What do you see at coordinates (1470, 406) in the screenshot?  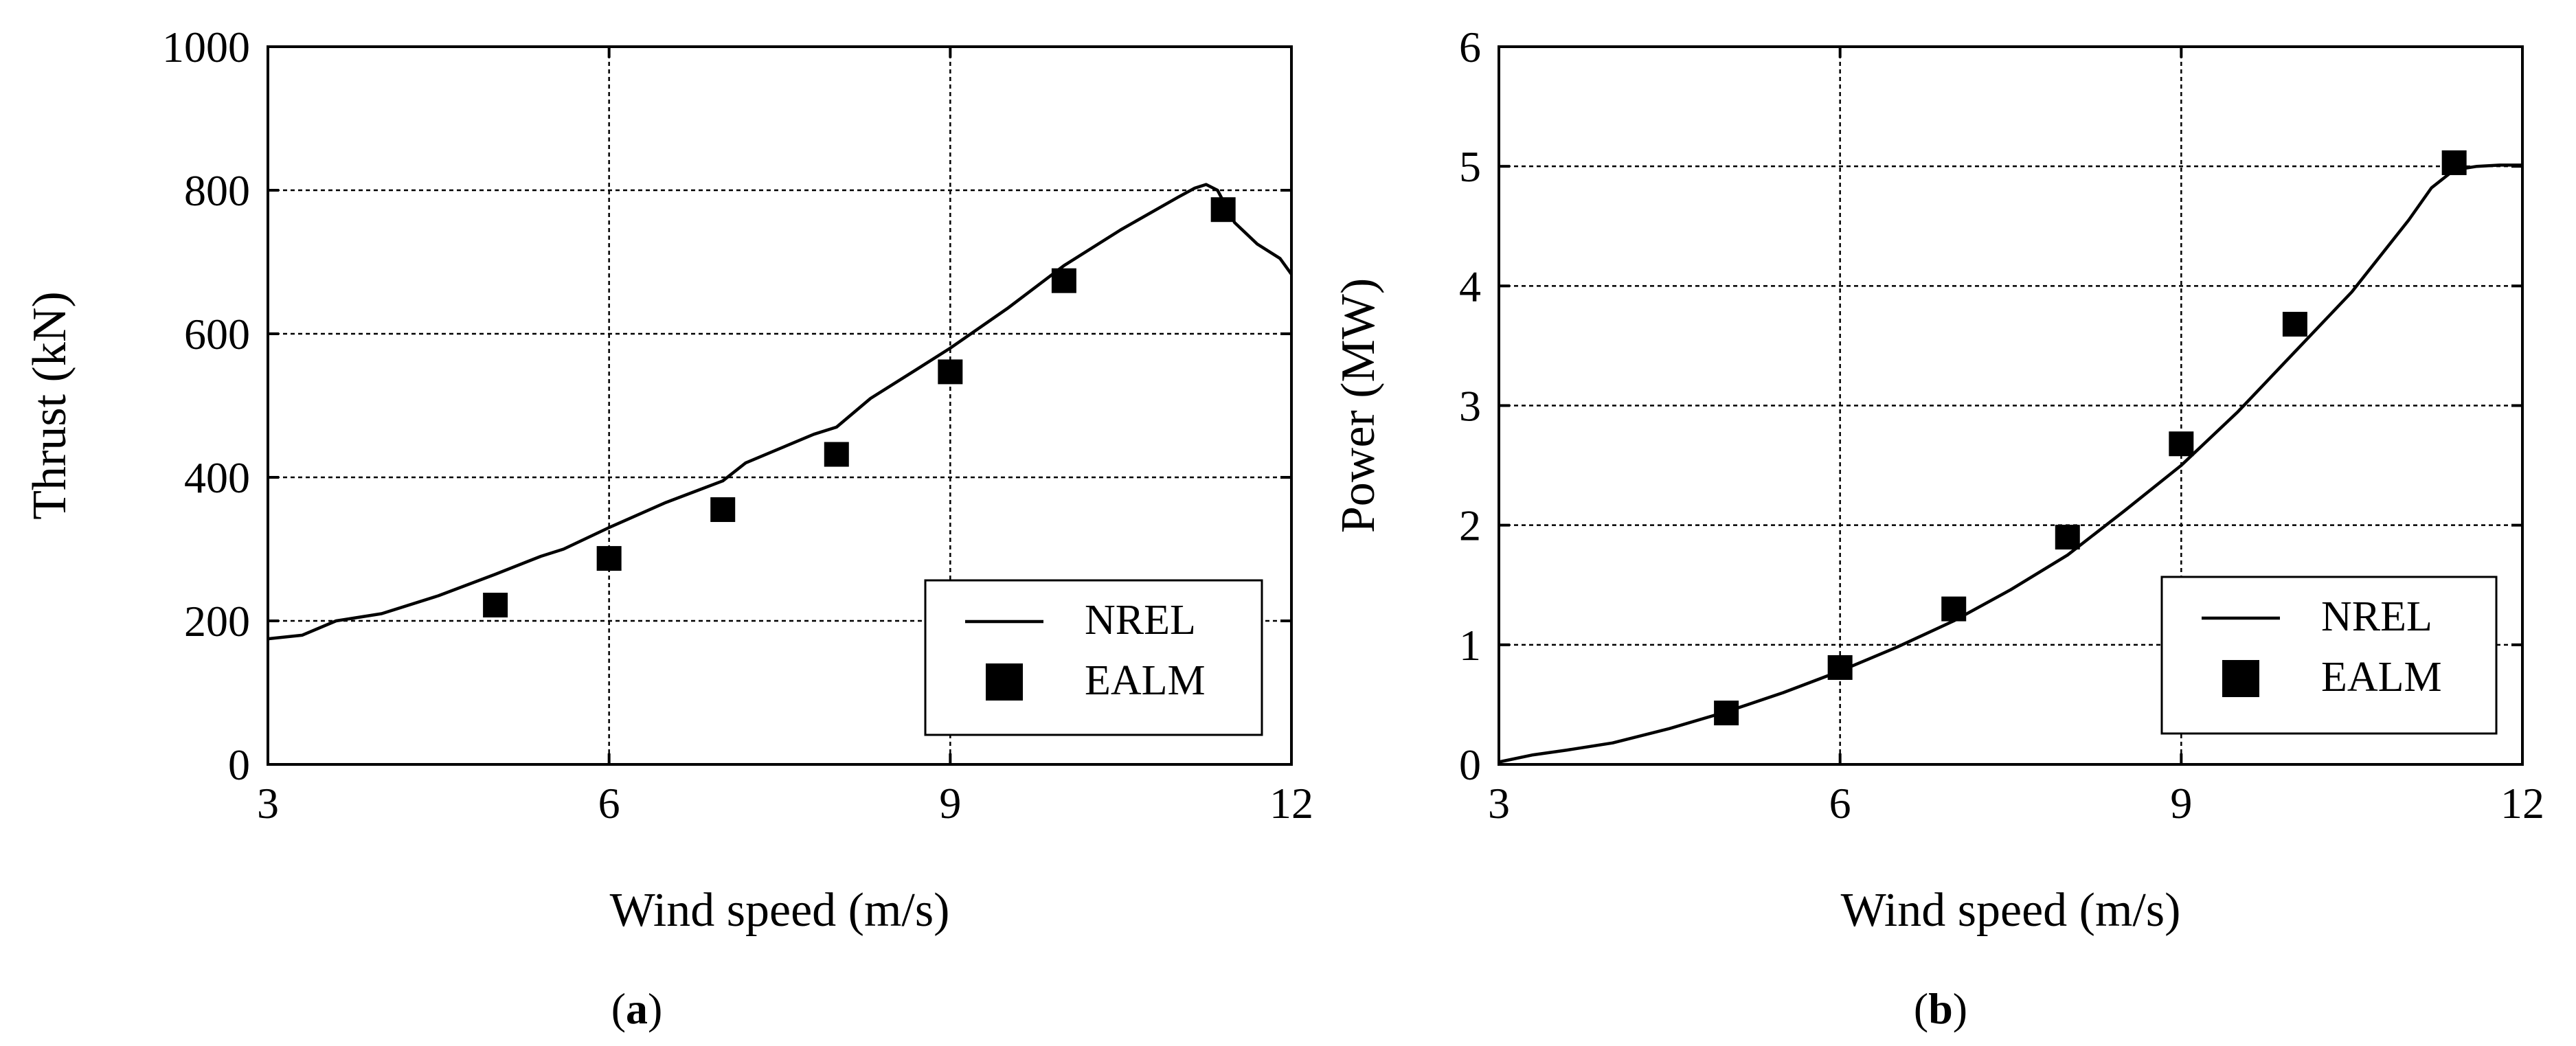 I see `y-tick-label: 3` at bounding box center [1470, 406].